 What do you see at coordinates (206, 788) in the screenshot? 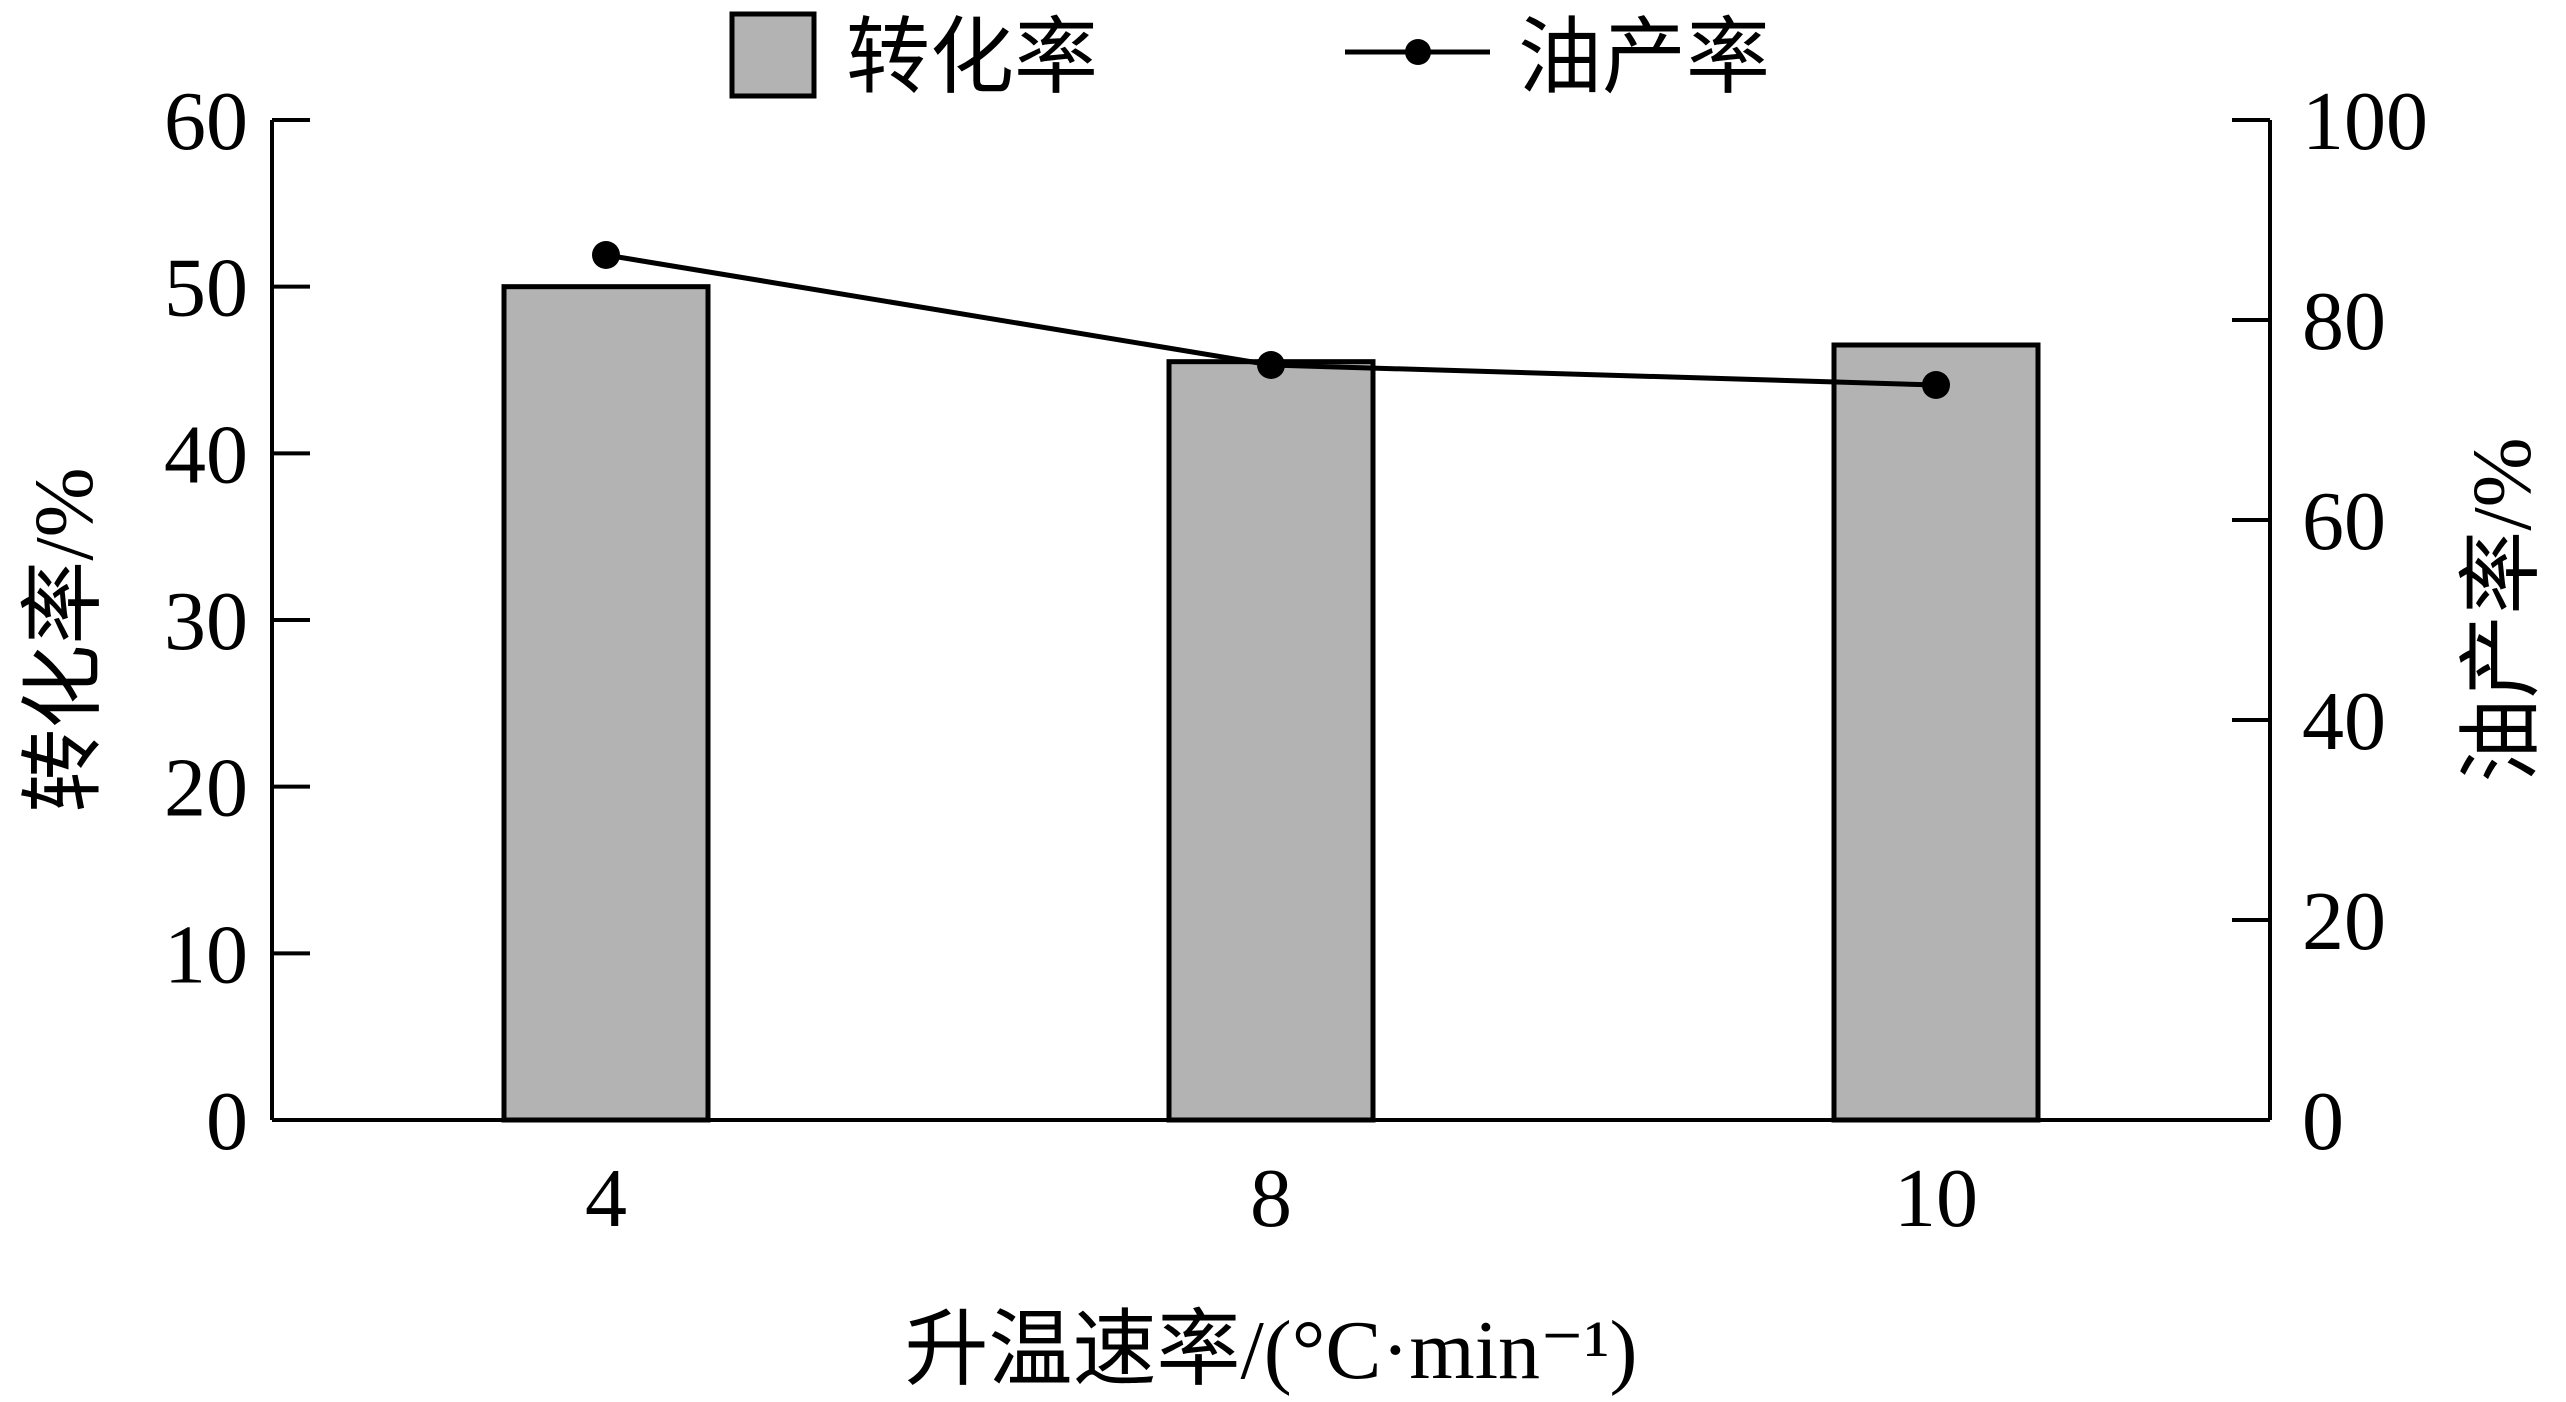
I see `left-tick-label: 20` at bounding box center [206, 788].